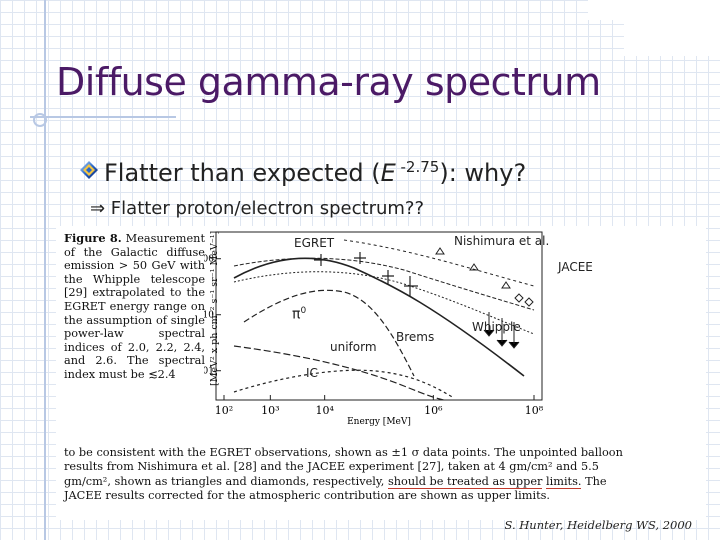 Image resolution: width=720 pixels, height=540 pixels. Describe the element at coordinates (312, 373) in the screenshot. I see `label-ic: IC` at that location.